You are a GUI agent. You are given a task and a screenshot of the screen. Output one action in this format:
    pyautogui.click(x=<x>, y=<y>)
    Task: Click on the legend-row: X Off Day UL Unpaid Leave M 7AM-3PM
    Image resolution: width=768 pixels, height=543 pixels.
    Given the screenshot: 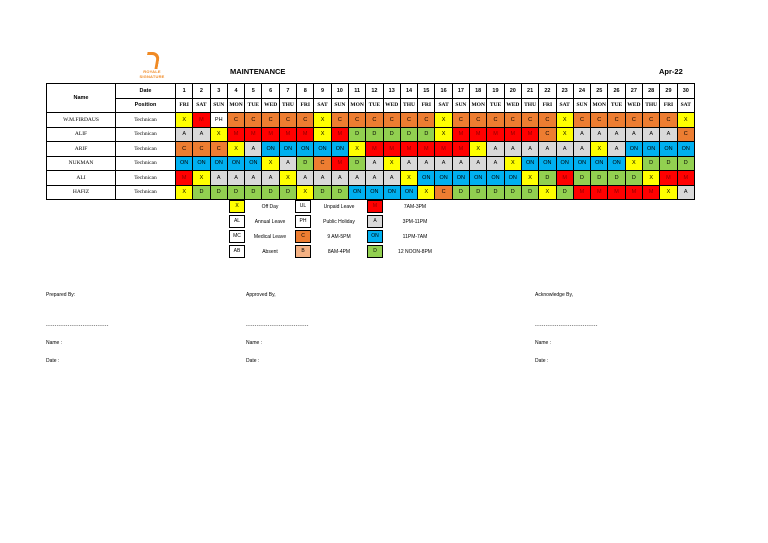 What is the action you would take?
    pyautogui.click(x=338, y=206)
    